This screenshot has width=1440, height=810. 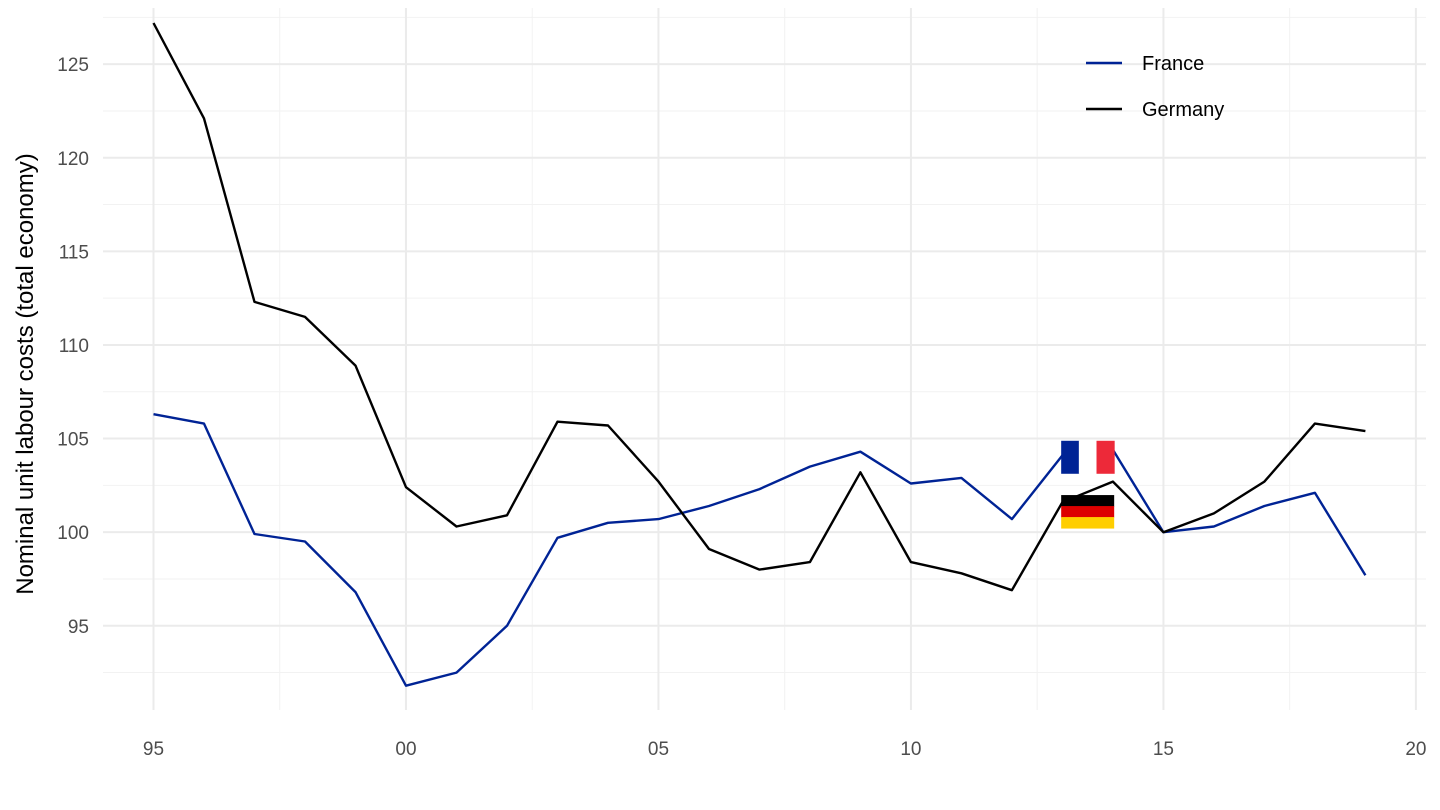 What do you see at coordinates (73, 65) in the screenshot?
I see `y-tick-label: 125` at bounding box center [73, 65].